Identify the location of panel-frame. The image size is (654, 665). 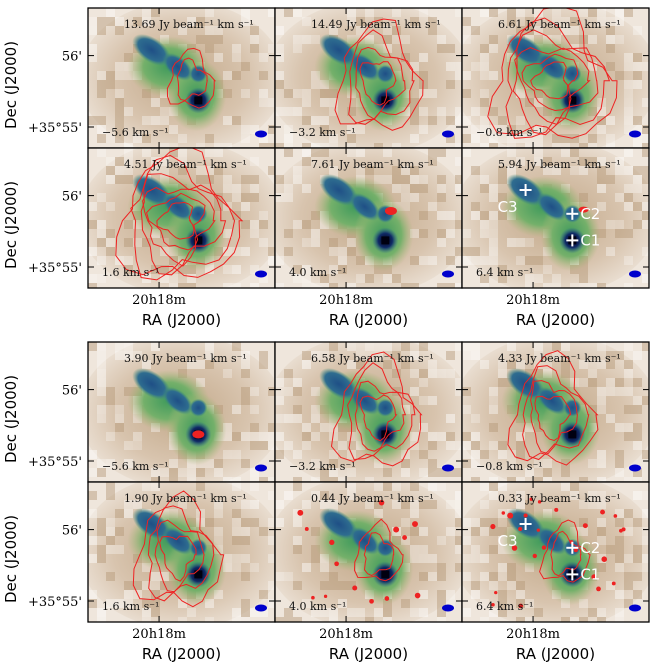
(555, 552).